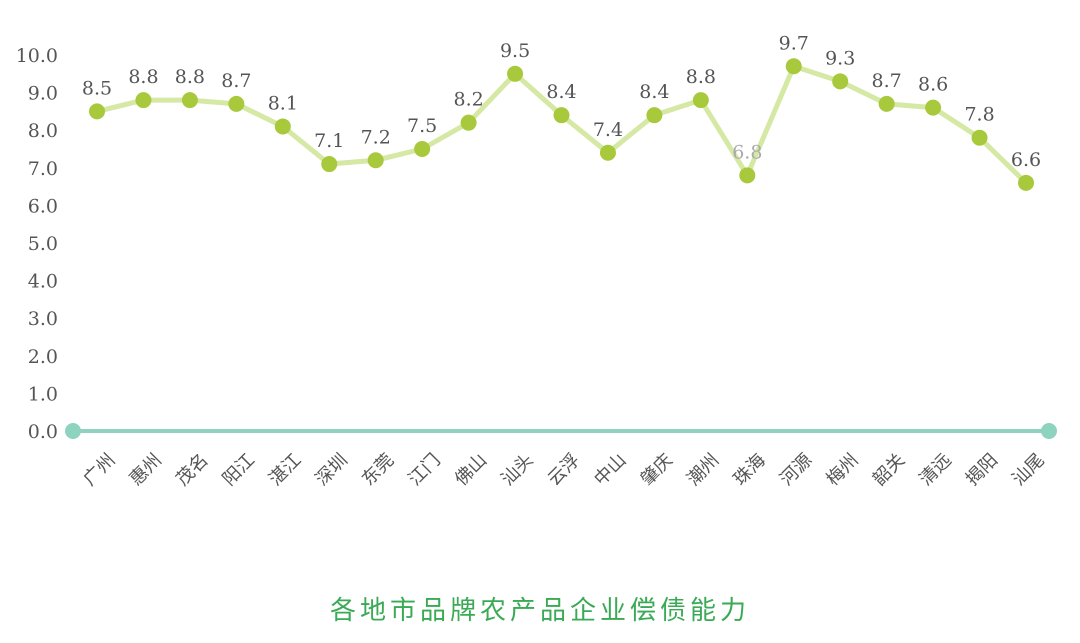 This screenshot has height=643, width=1080. I want to click on x-tick-label: 肇庆, so click(657, 470).